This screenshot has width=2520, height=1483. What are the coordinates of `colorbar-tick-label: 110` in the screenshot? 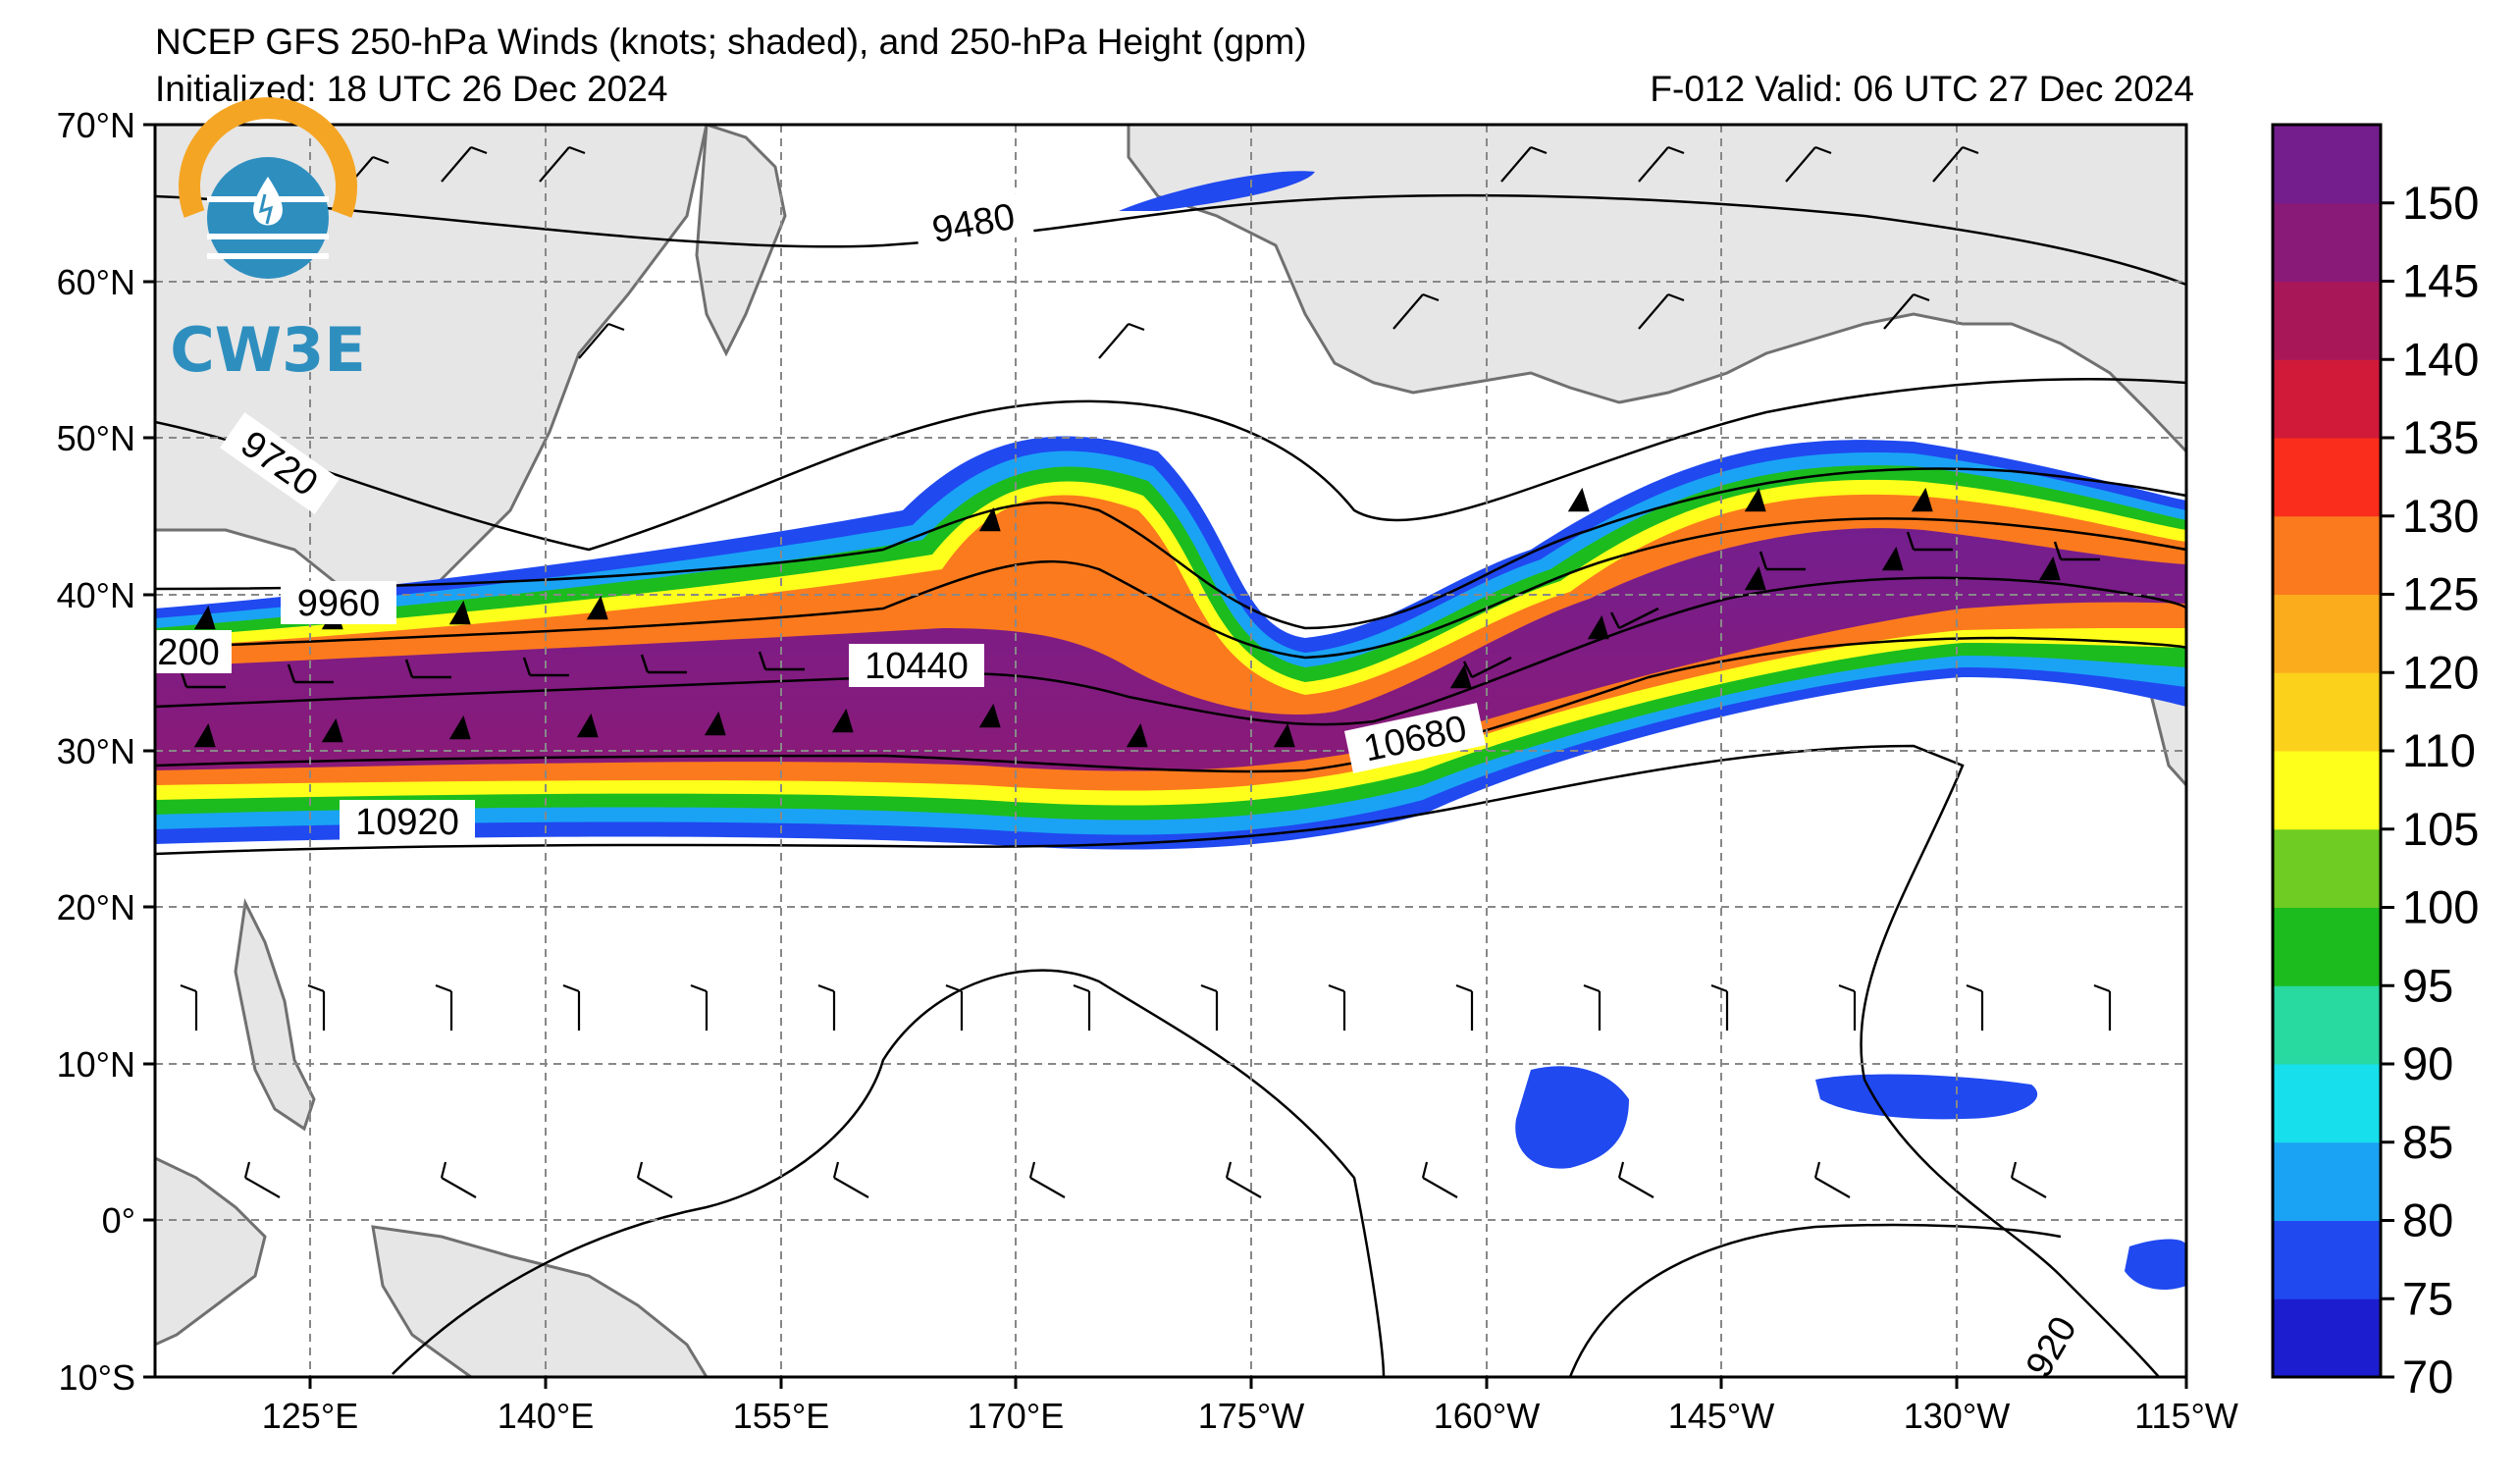 It's located at (2439, 750).